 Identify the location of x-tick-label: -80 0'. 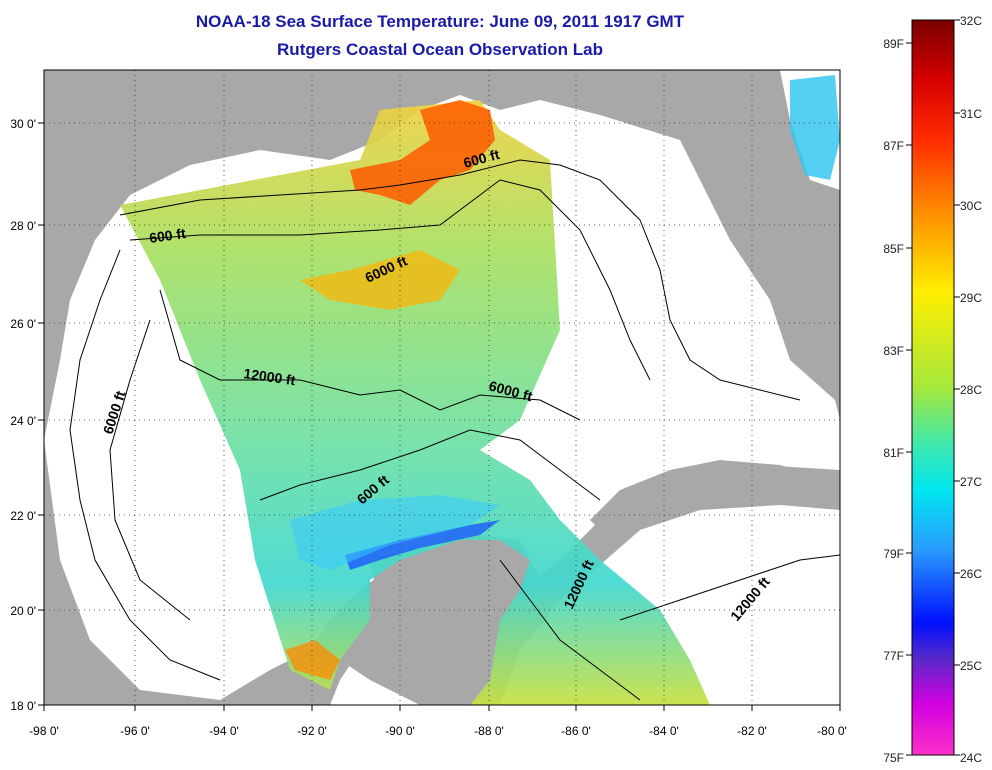
(832, 731).